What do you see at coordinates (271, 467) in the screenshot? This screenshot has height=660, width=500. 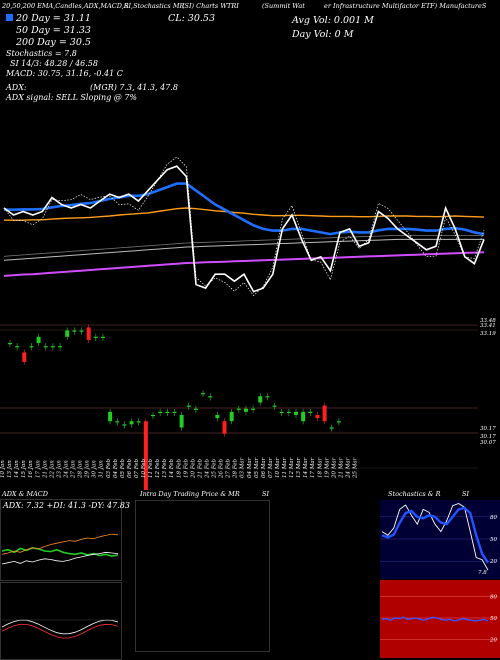 I see `x-tick-label: 07 Mar` at bounding box center [271, 467].